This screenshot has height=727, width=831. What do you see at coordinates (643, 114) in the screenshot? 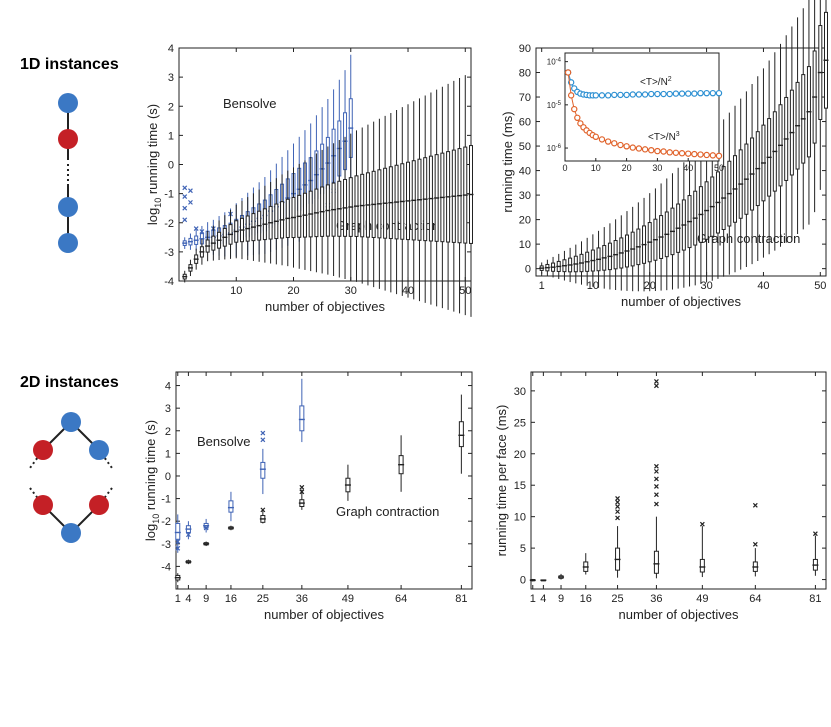
I see `inset-series` at bounding box center [643, 114].